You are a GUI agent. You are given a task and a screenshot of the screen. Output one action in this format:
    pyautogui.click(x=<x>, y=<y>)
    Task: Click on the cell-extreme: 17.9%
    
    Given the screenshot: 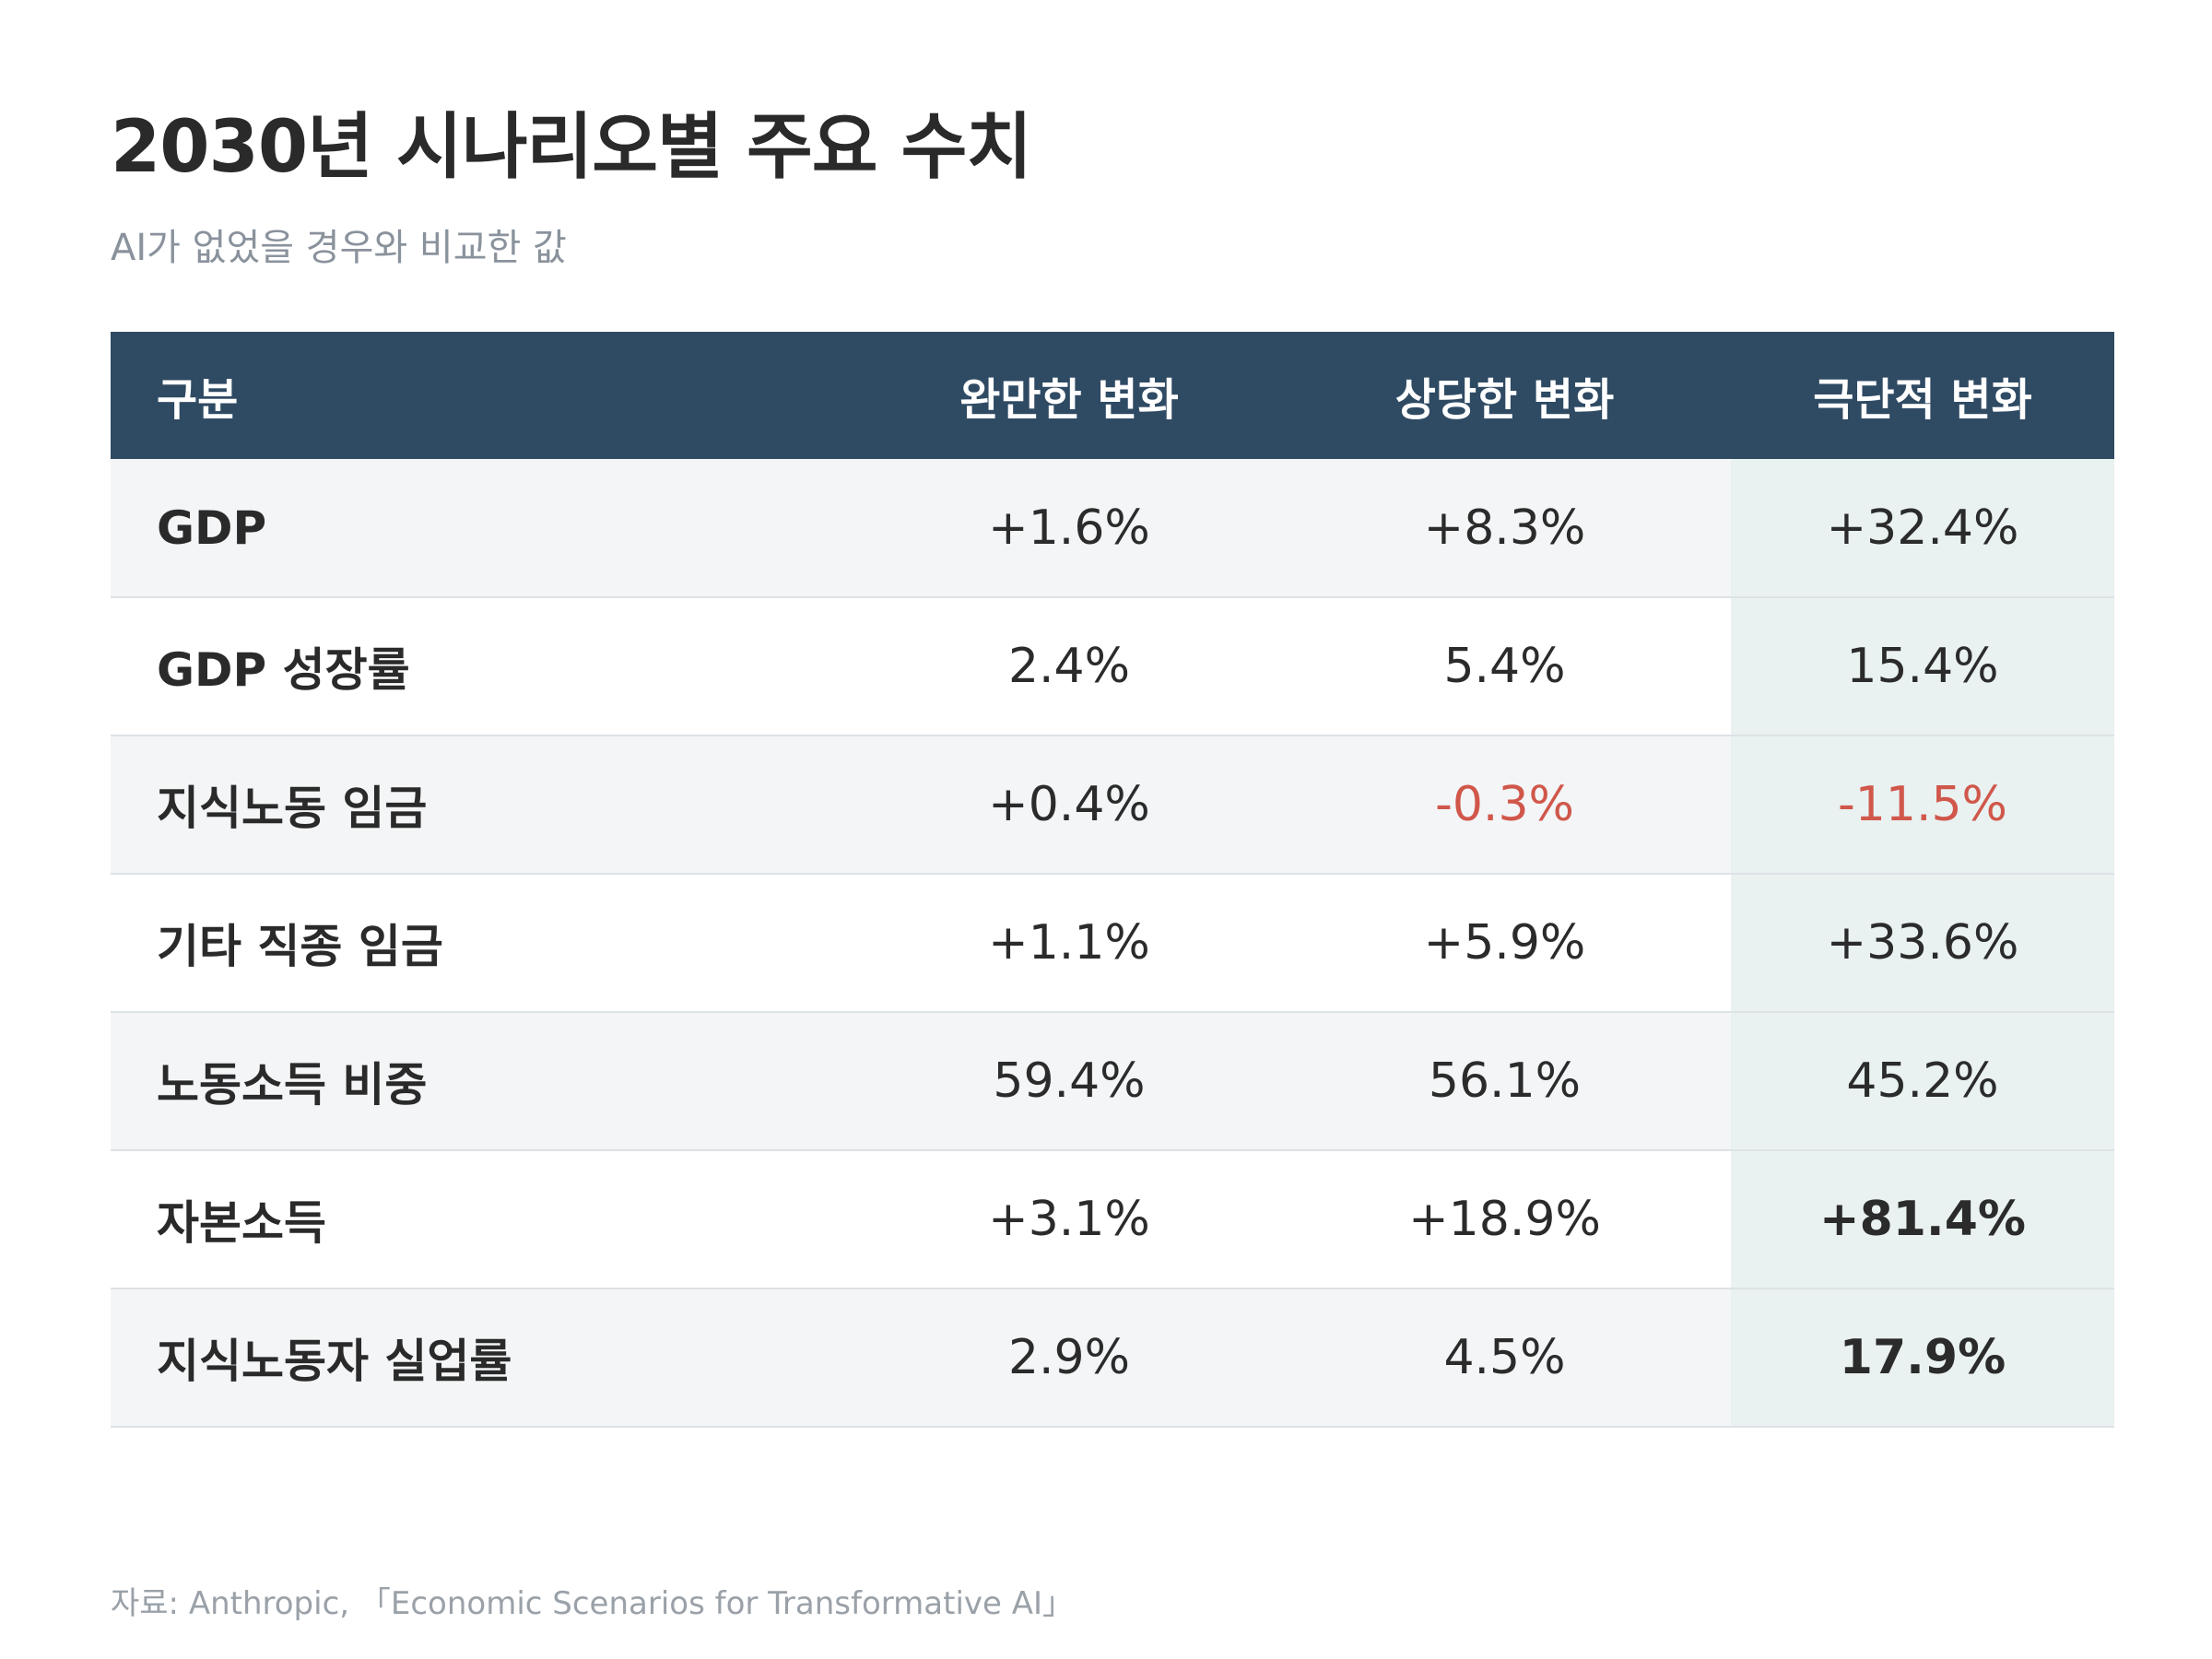 What is the action you would take?
    pyautogui.click(x=1922, y=1358)
    